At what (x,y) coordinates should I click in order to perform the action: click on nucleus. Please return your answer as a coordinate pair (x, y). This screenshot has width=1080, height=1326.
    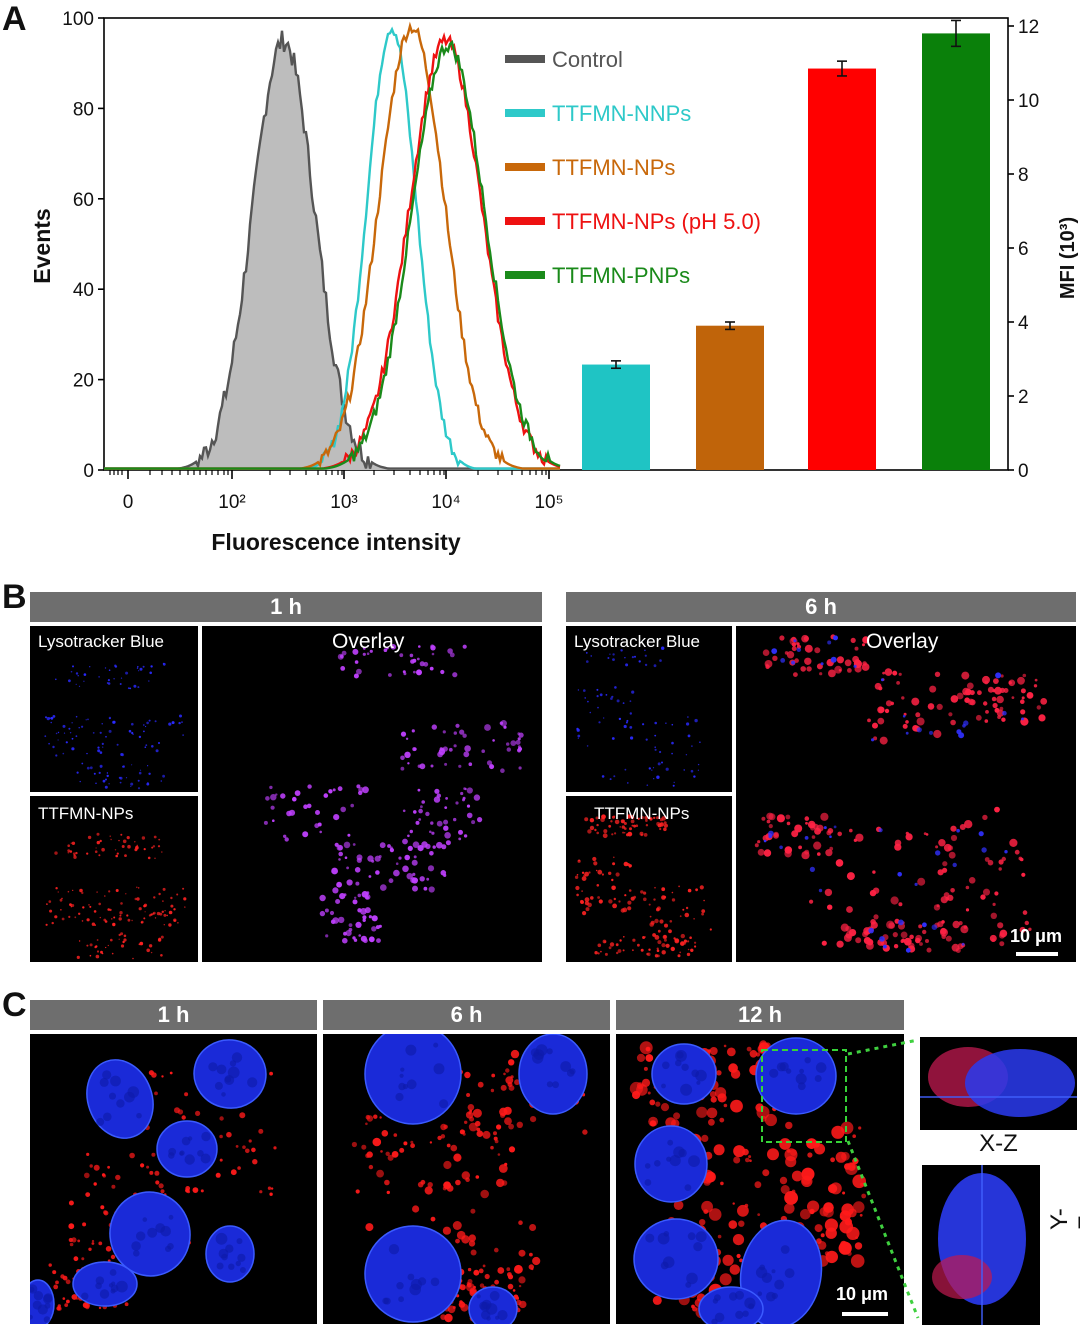
    Looking at the image, I should click on (413, 1079).